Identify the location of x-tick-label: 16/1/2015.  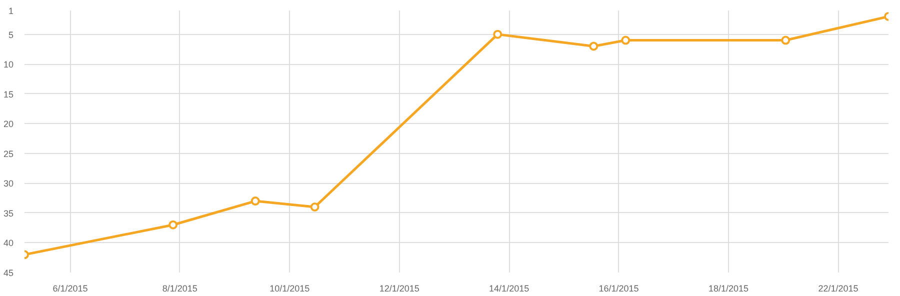
(618, 289).